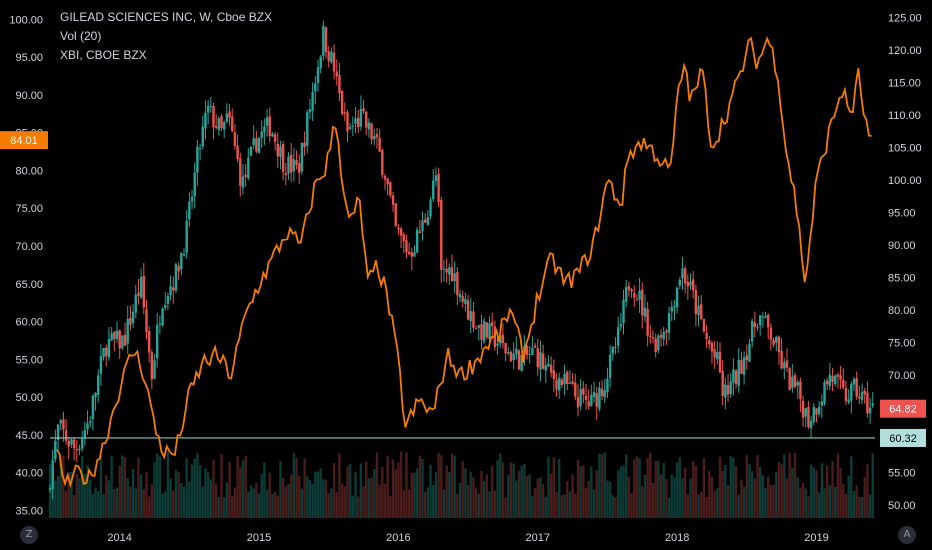  Describe the element at coordinates (103, 55) in the screenshot. I see `compare-symbol-label: XBI, CBOE BZX` at that location.